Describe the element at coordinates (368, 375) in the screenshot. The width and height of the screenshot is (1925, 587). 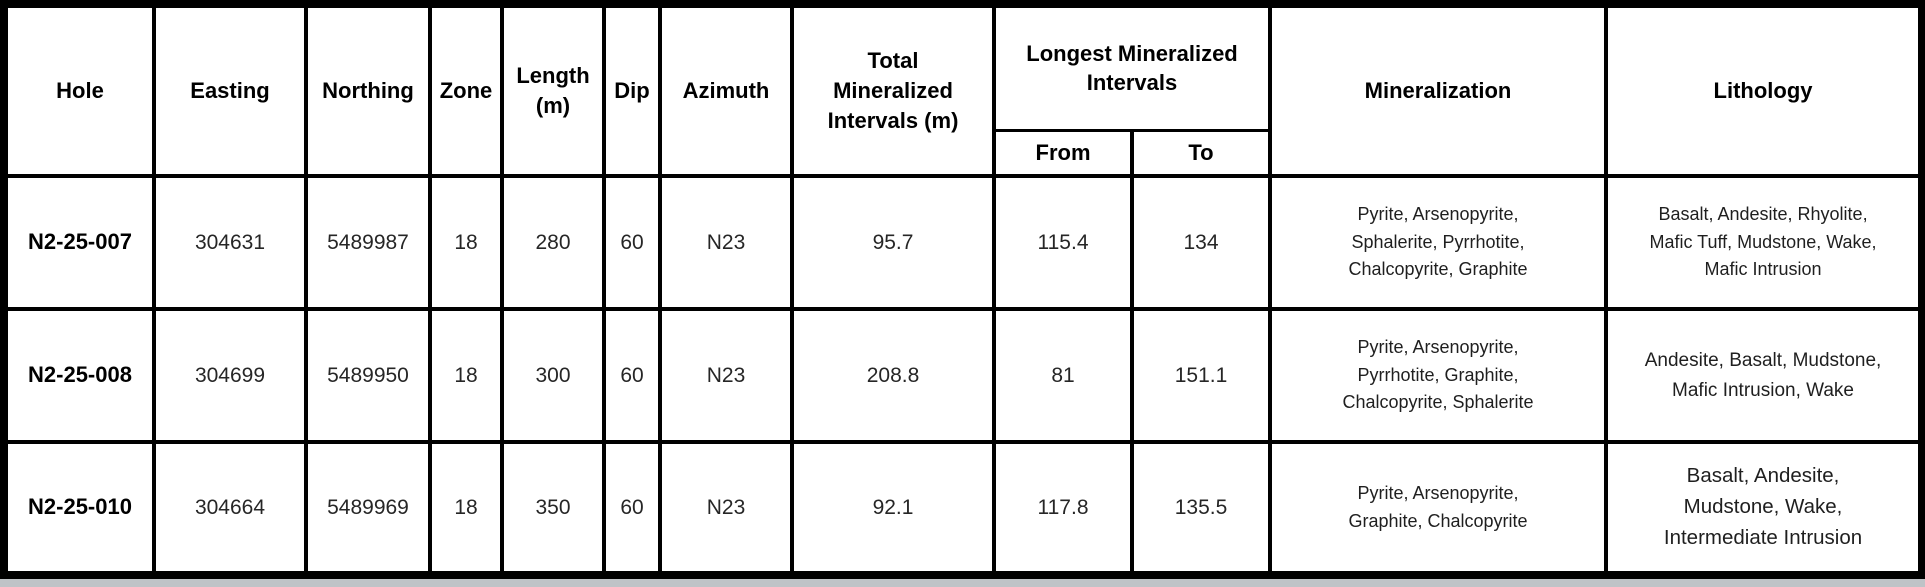
I see `cell-northing: 5489950` at that location.